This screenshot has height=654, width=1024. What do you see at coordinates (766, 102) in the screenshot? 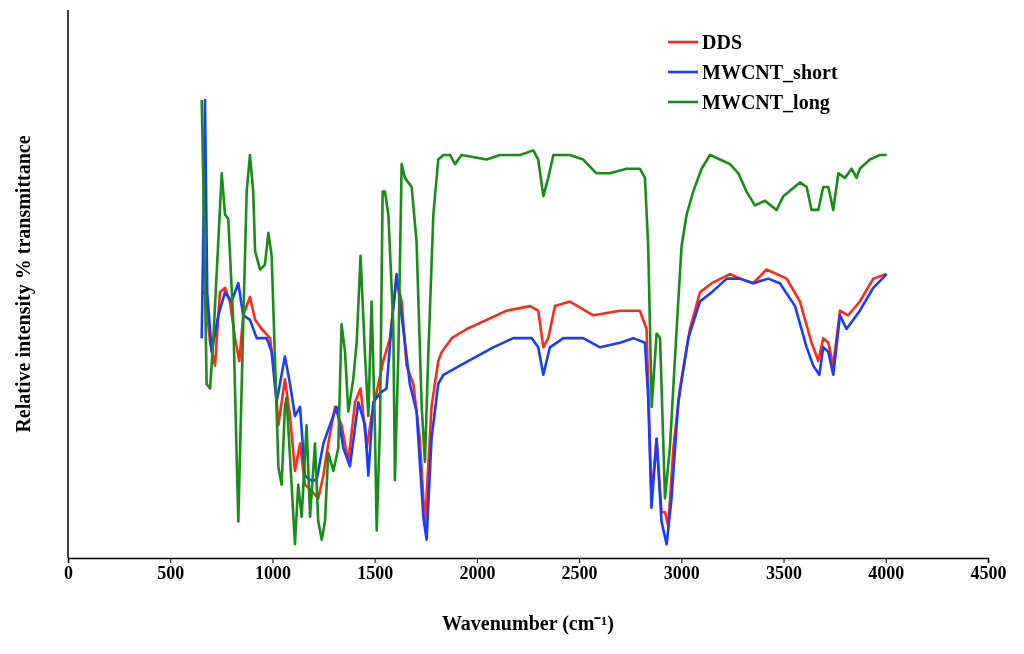
I see `legend-label: MWCNT_long` at bounding box center [766, 102].